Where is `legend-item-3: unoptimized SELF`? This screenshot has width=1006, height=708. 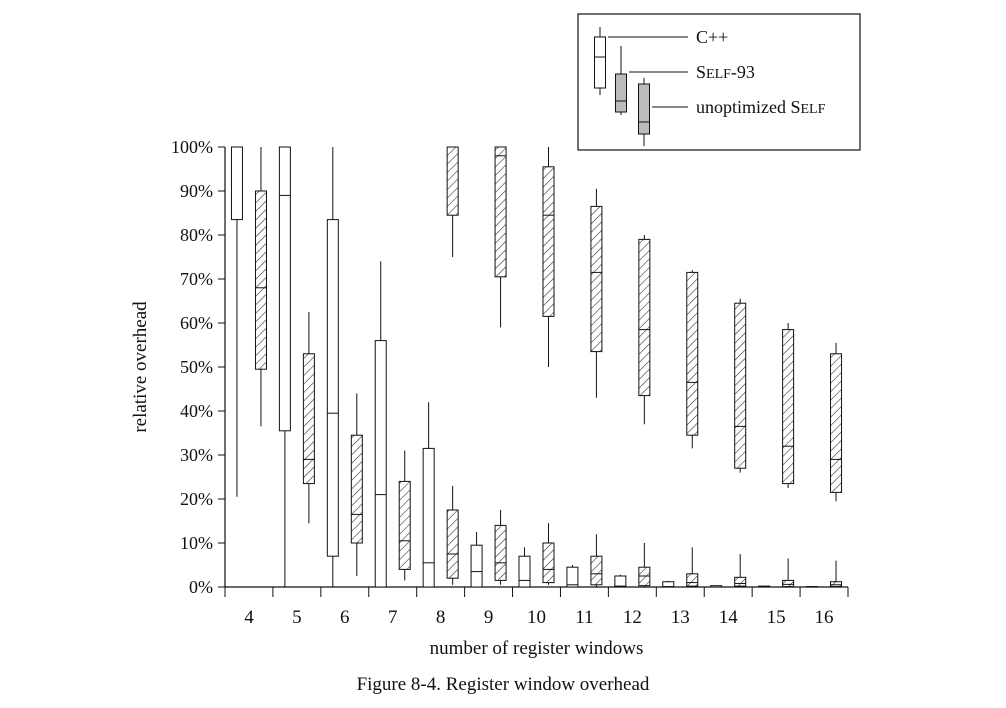
legend-item-3: unoptimized SELF is located at coordinates (732, 112).